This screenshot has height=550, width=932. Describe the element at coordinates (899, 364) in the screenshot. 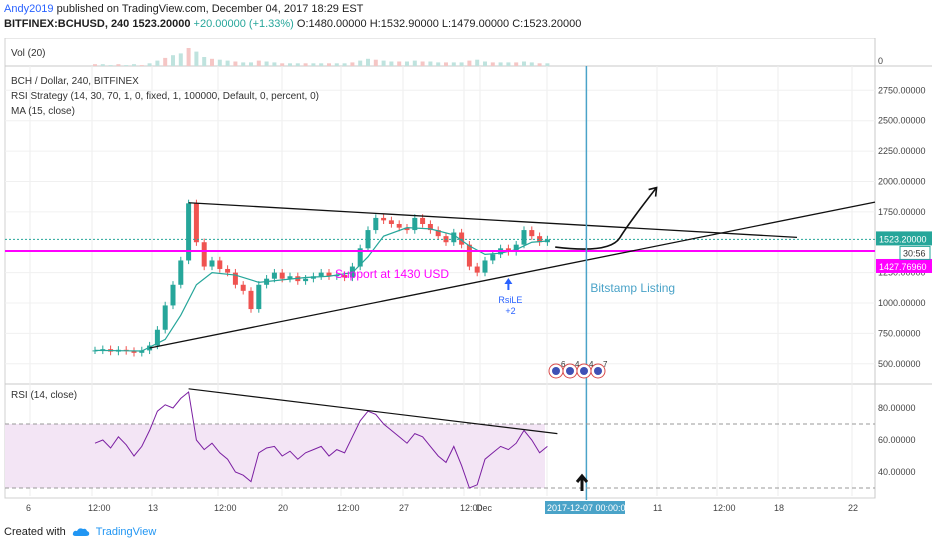

I see `y-tick-label: 500.00000` at that location.